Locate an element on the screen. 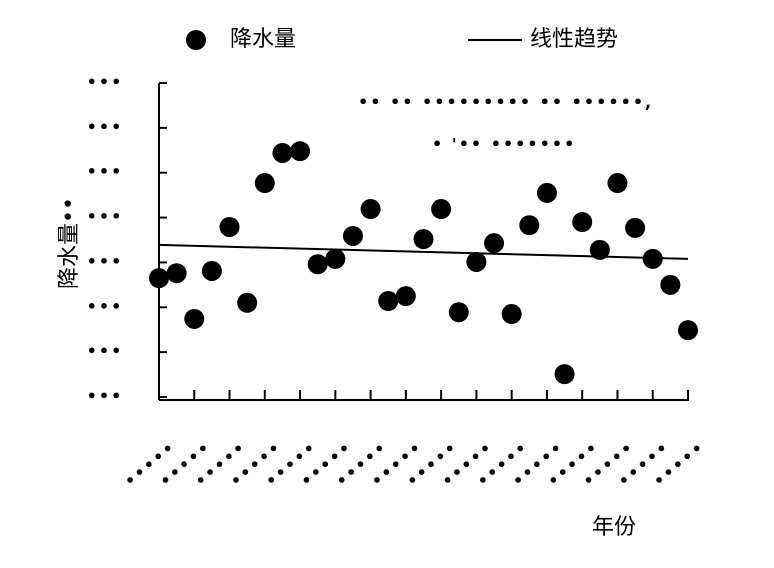  y-axis-label: 降水量•• is located at coordinates (69, 243).